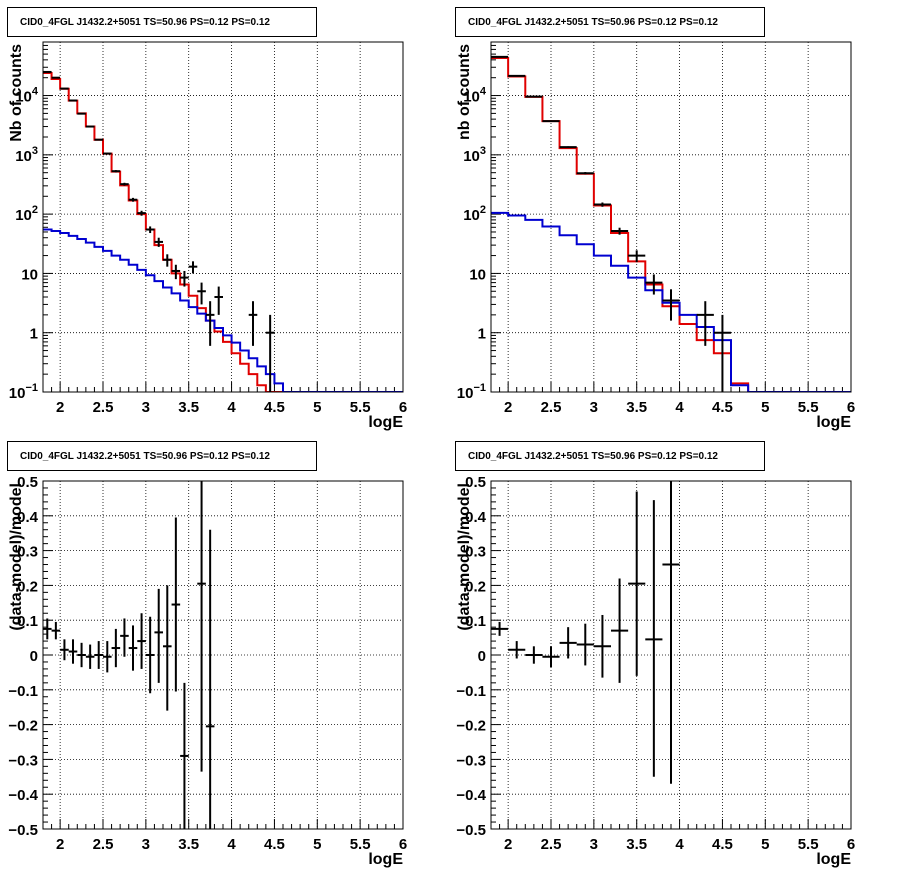 Image resolution: width=898 pixels, height=875 pixels. I want to click on histogram-series-total-model, so click(223, 232).